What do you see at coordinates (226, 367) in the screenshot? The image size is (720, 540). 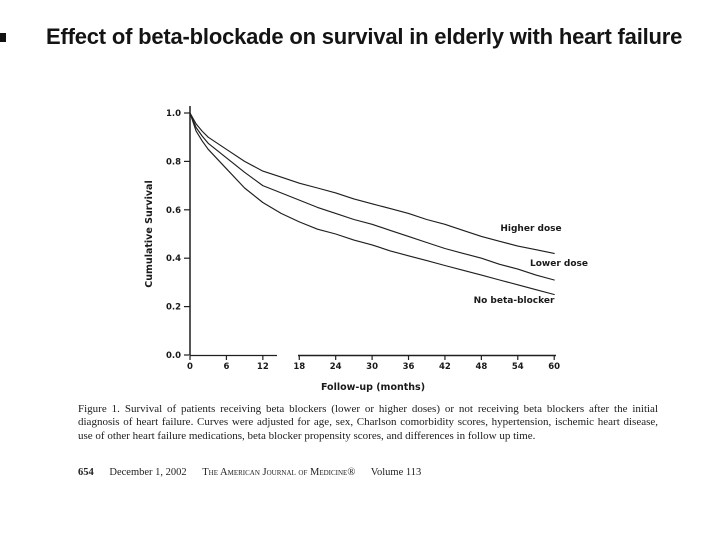 I see `x-tick-label: 6` at bounding box center [226, 367].